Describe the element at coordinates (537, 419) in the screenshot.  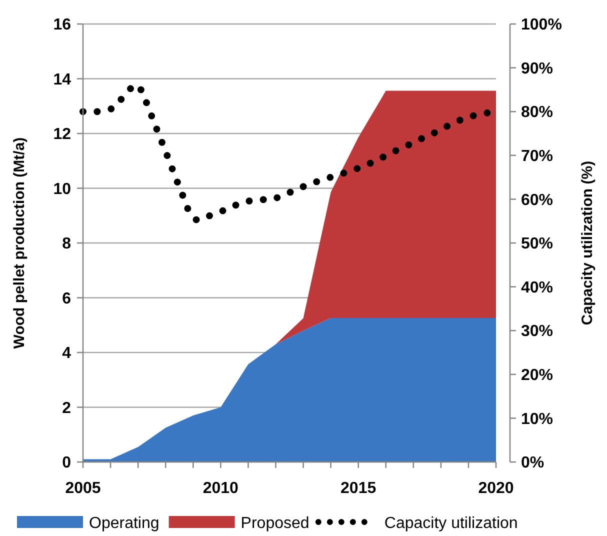
I see `y2-tick-label: 10%` at that location.